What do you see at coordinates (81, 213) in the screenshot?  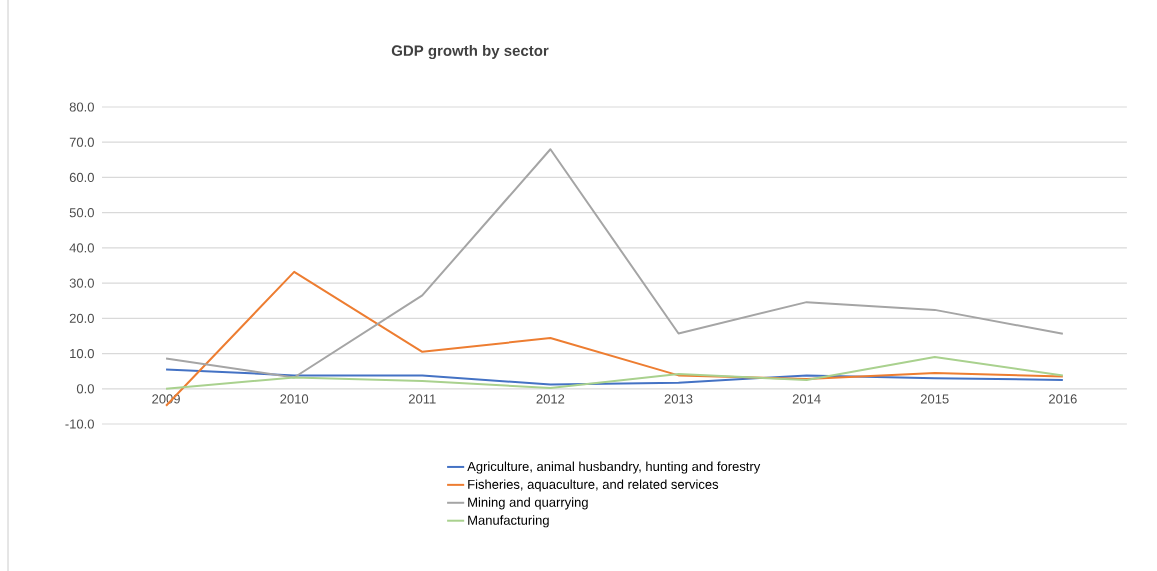 I see `y-tick-label: 50.0` at bounding box center [81, 213].